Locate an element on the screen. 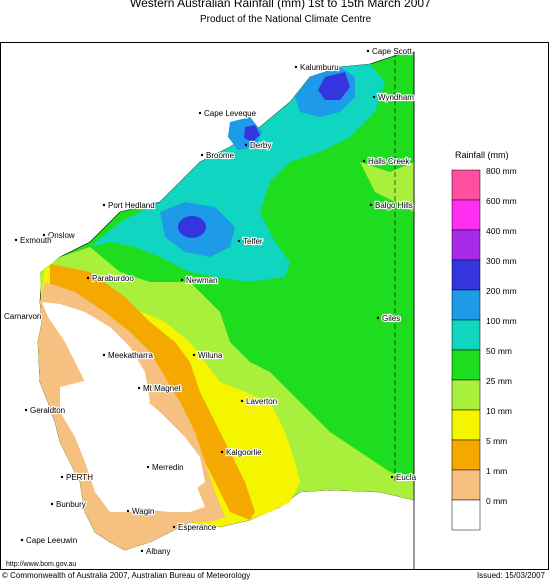  place-label: Wagin is located at coordinates (143, 511).